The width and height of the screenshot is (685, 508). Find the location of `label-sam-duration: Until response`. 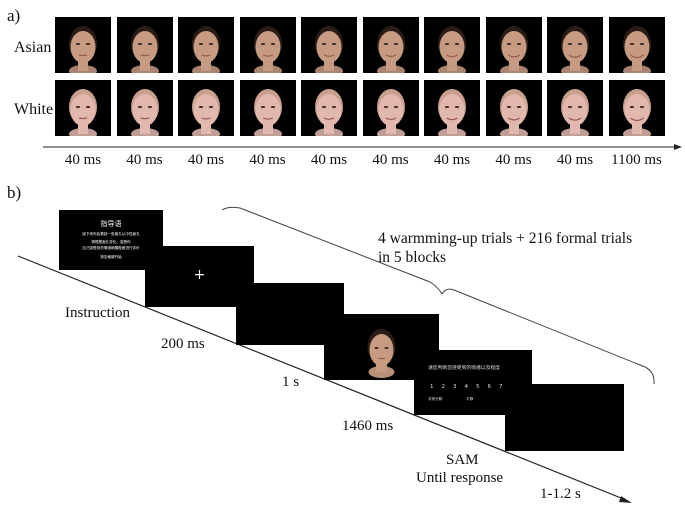

label-sam-duration: Until response is located at coordinates (460, 478).